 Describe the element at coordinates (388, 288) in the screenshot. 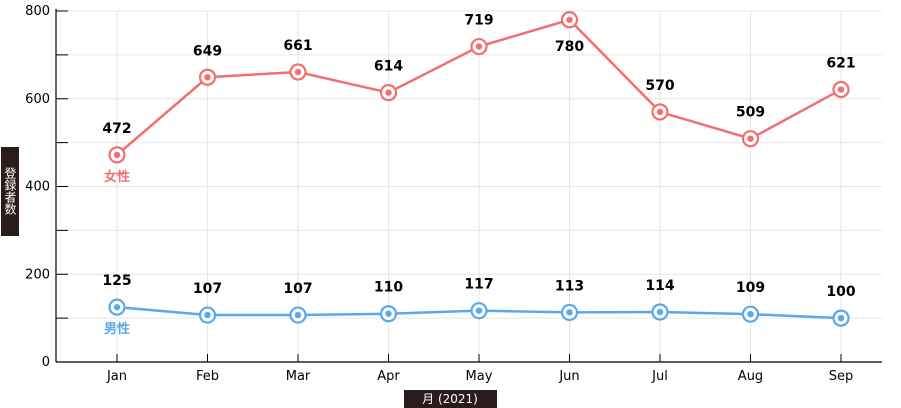

I see `data-label-male: 110` at that location.